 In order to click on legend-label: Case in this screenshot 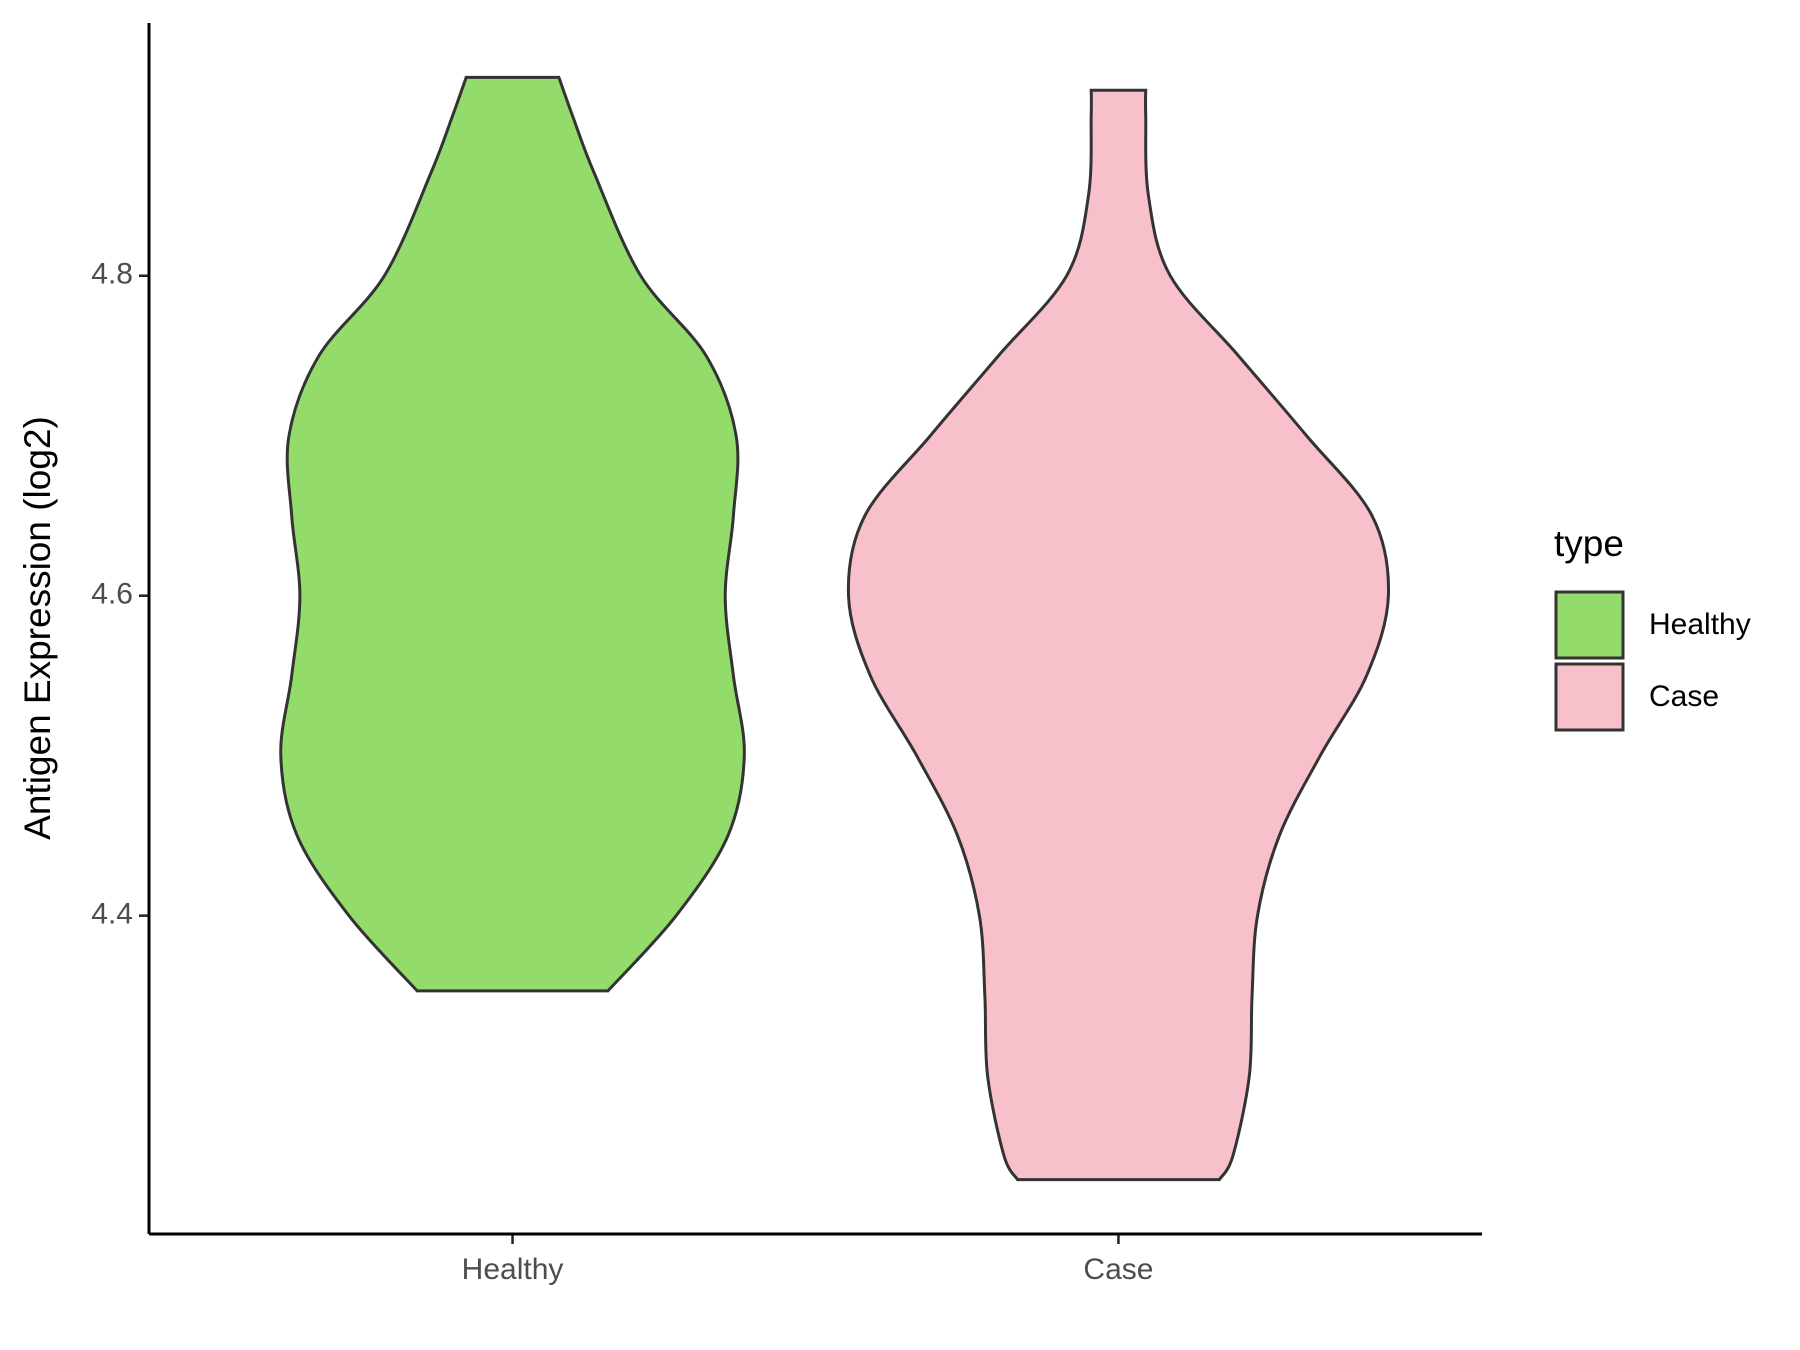, I will do `click(1684, 696)`.